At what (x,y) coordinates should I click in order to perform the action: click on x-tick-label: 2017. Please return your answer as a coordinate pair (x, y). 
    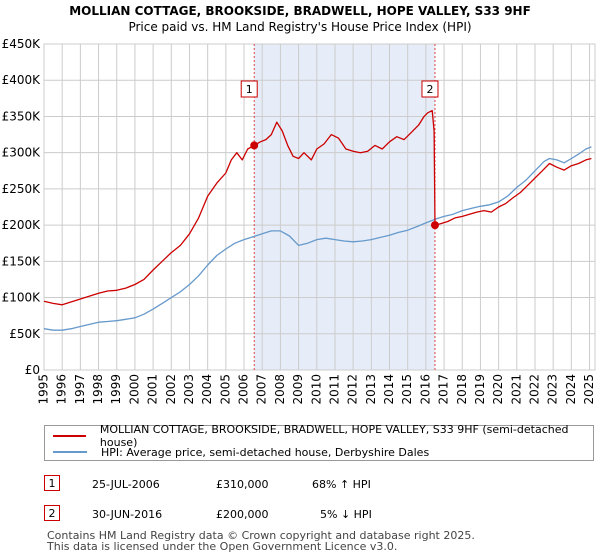
    Looking at the image, I should click on (444, 389).